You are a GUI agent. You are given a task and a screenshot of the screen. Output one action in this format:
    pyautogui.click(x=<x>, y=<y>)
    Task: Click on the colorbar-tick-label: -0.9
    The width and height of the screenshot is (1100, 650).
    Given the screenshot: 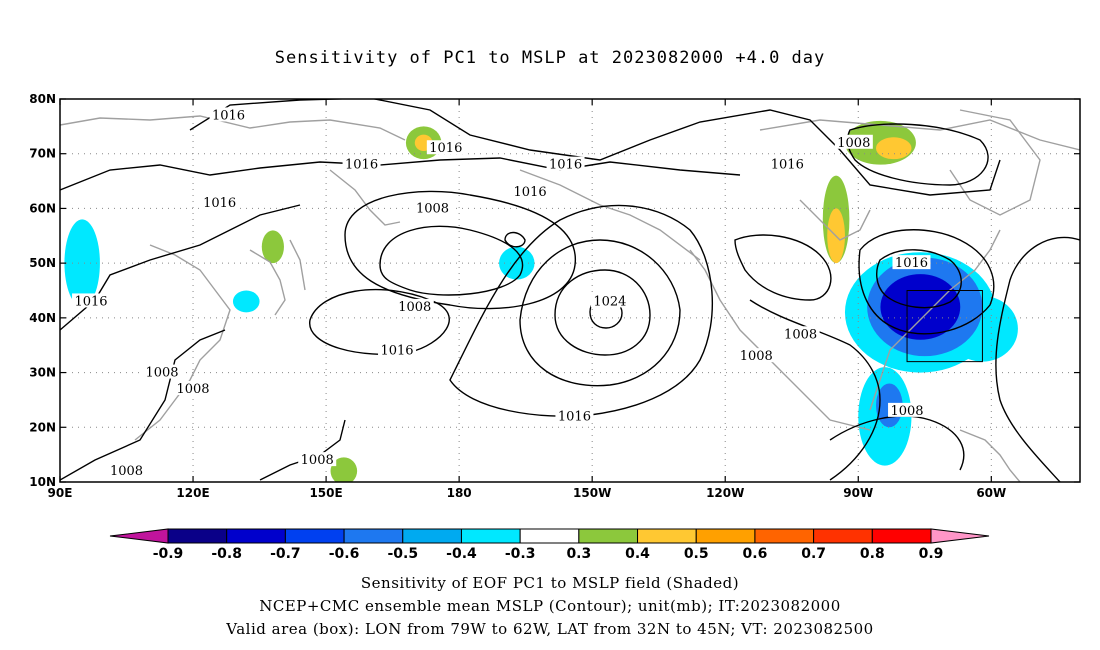 What is the action you would take?
    pyautogui.click(x=168, y=554)
    